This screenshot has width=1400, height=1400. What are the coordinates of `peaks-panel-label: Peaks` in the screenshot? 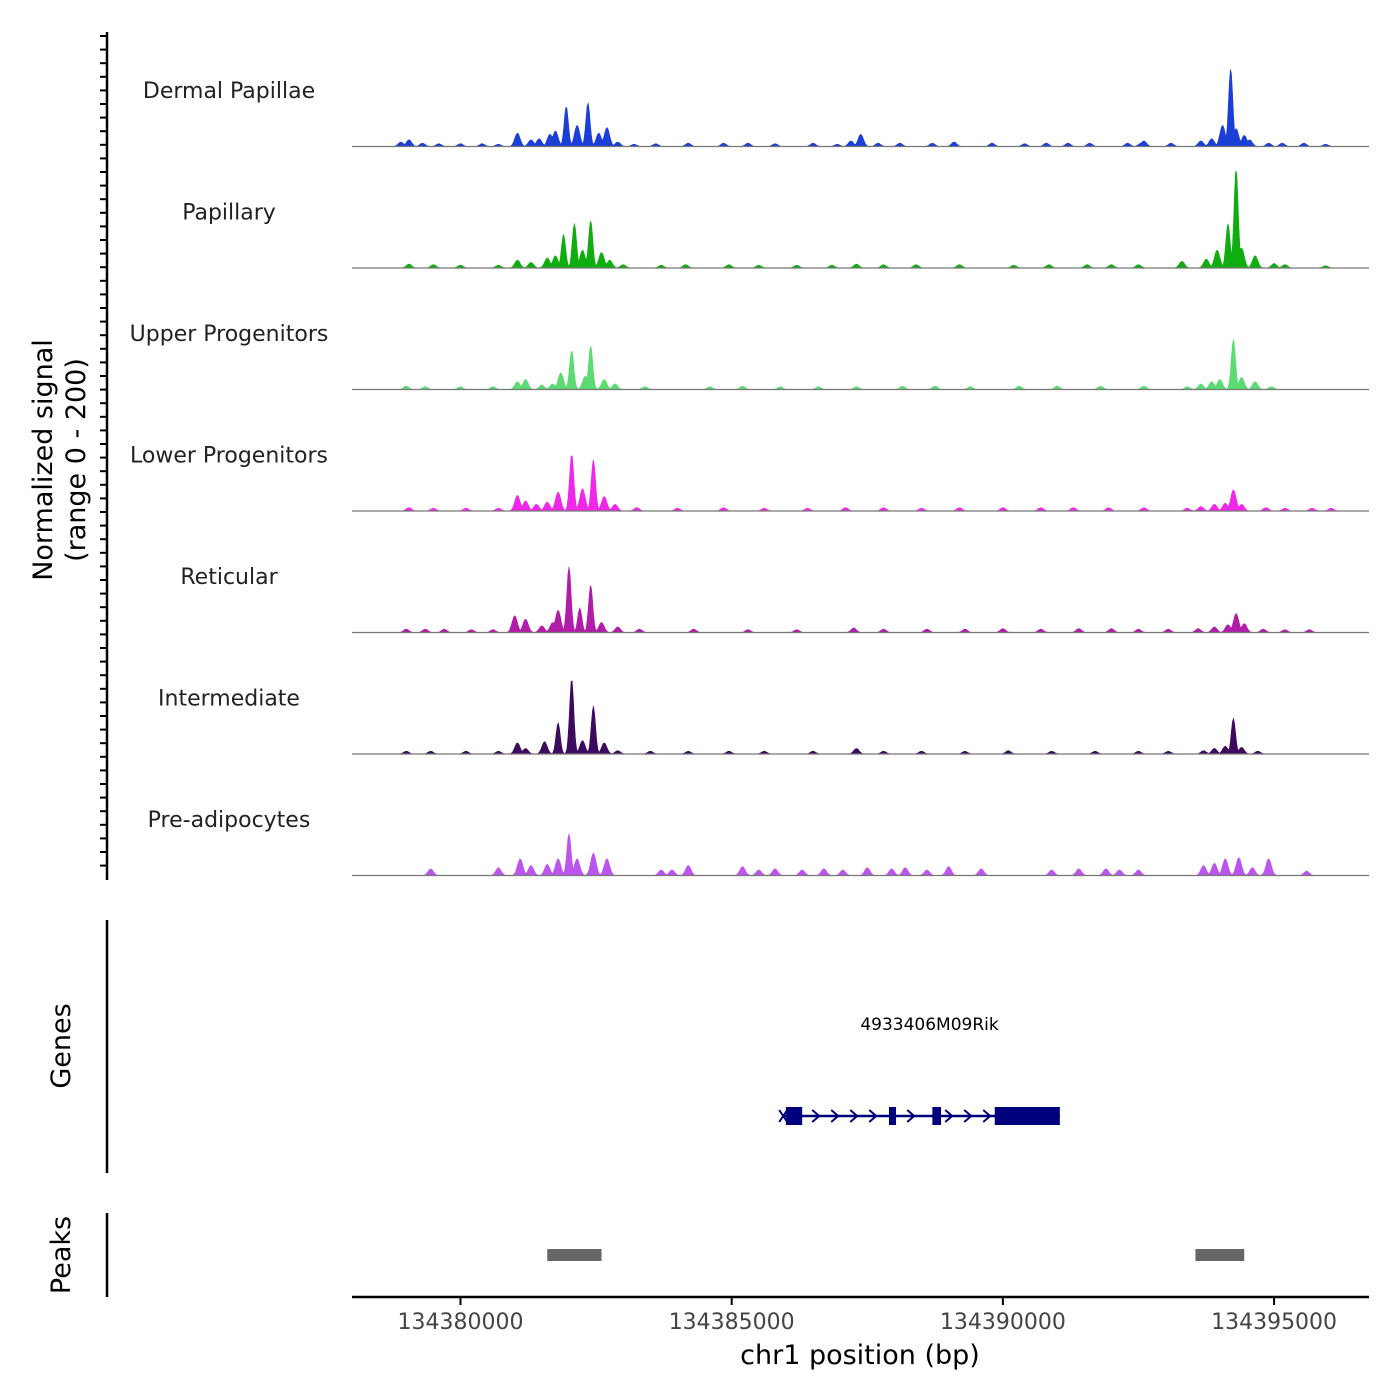 It's located at (61, 1255).